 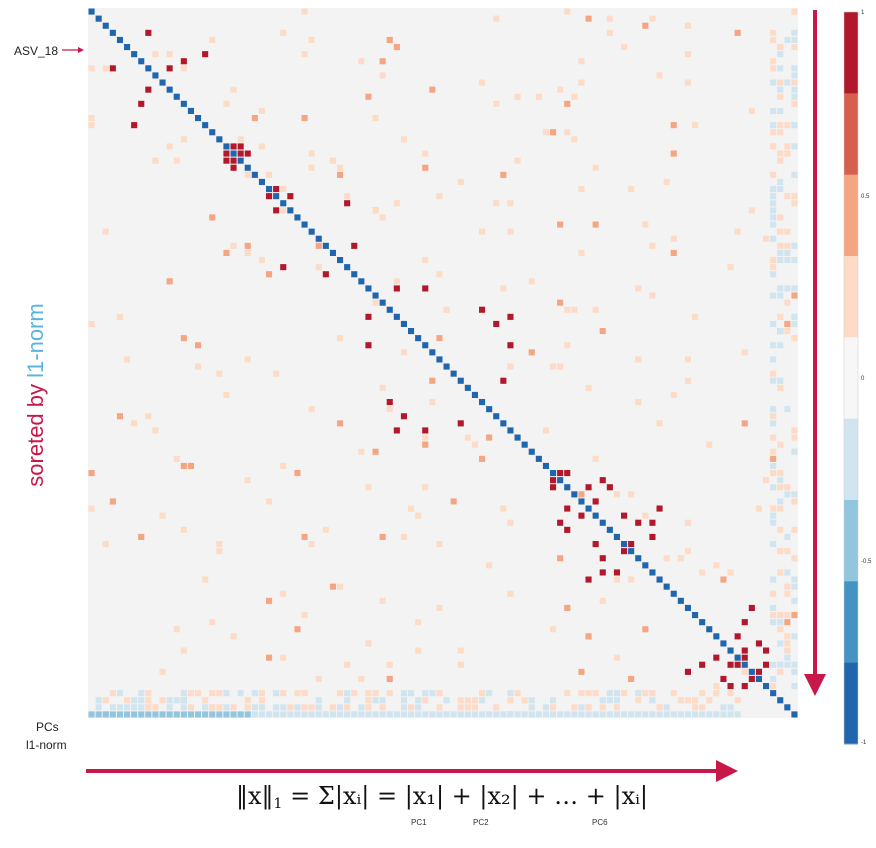 I want to click on colorbar-frame, so click(x=851, y=378).